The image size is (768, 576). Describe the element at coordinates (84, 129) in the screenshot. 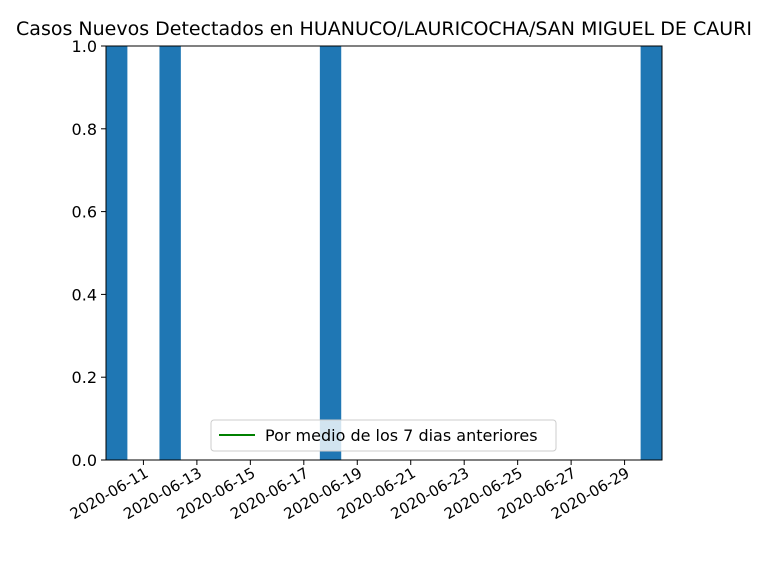

I see `y-tick-label: 0.8` at that location.